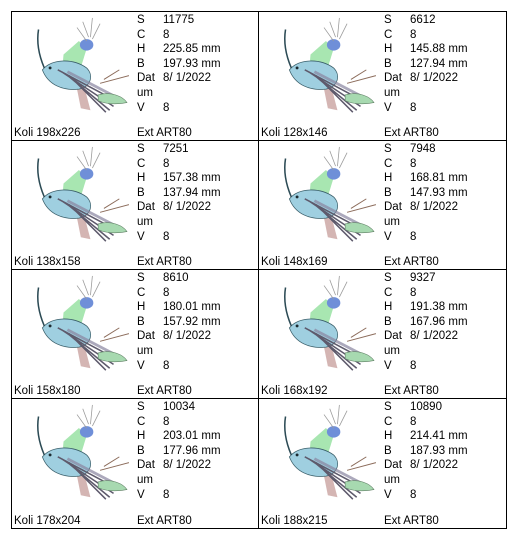 Image resolution: width=519 pixels, height=540 pixels. What do you see at coordinates (197, 149) in the screenshot?
I see `stitches-row: S 7251` at bounding box center [197, 149].